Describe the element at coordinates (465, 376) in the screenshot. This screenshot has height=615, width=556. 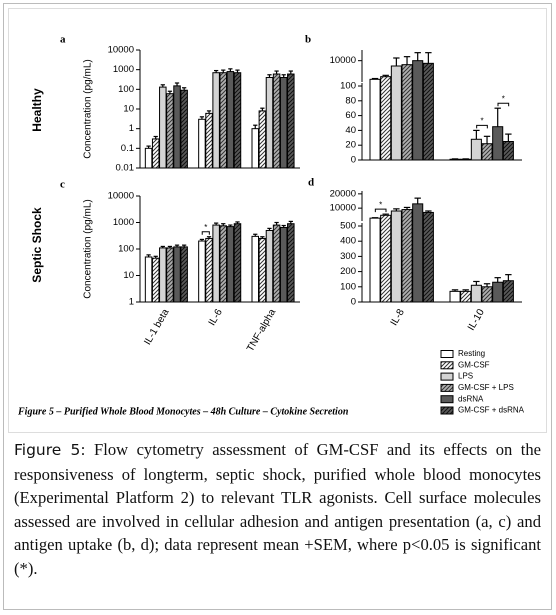
I see `legend-label: LPS` at that location.